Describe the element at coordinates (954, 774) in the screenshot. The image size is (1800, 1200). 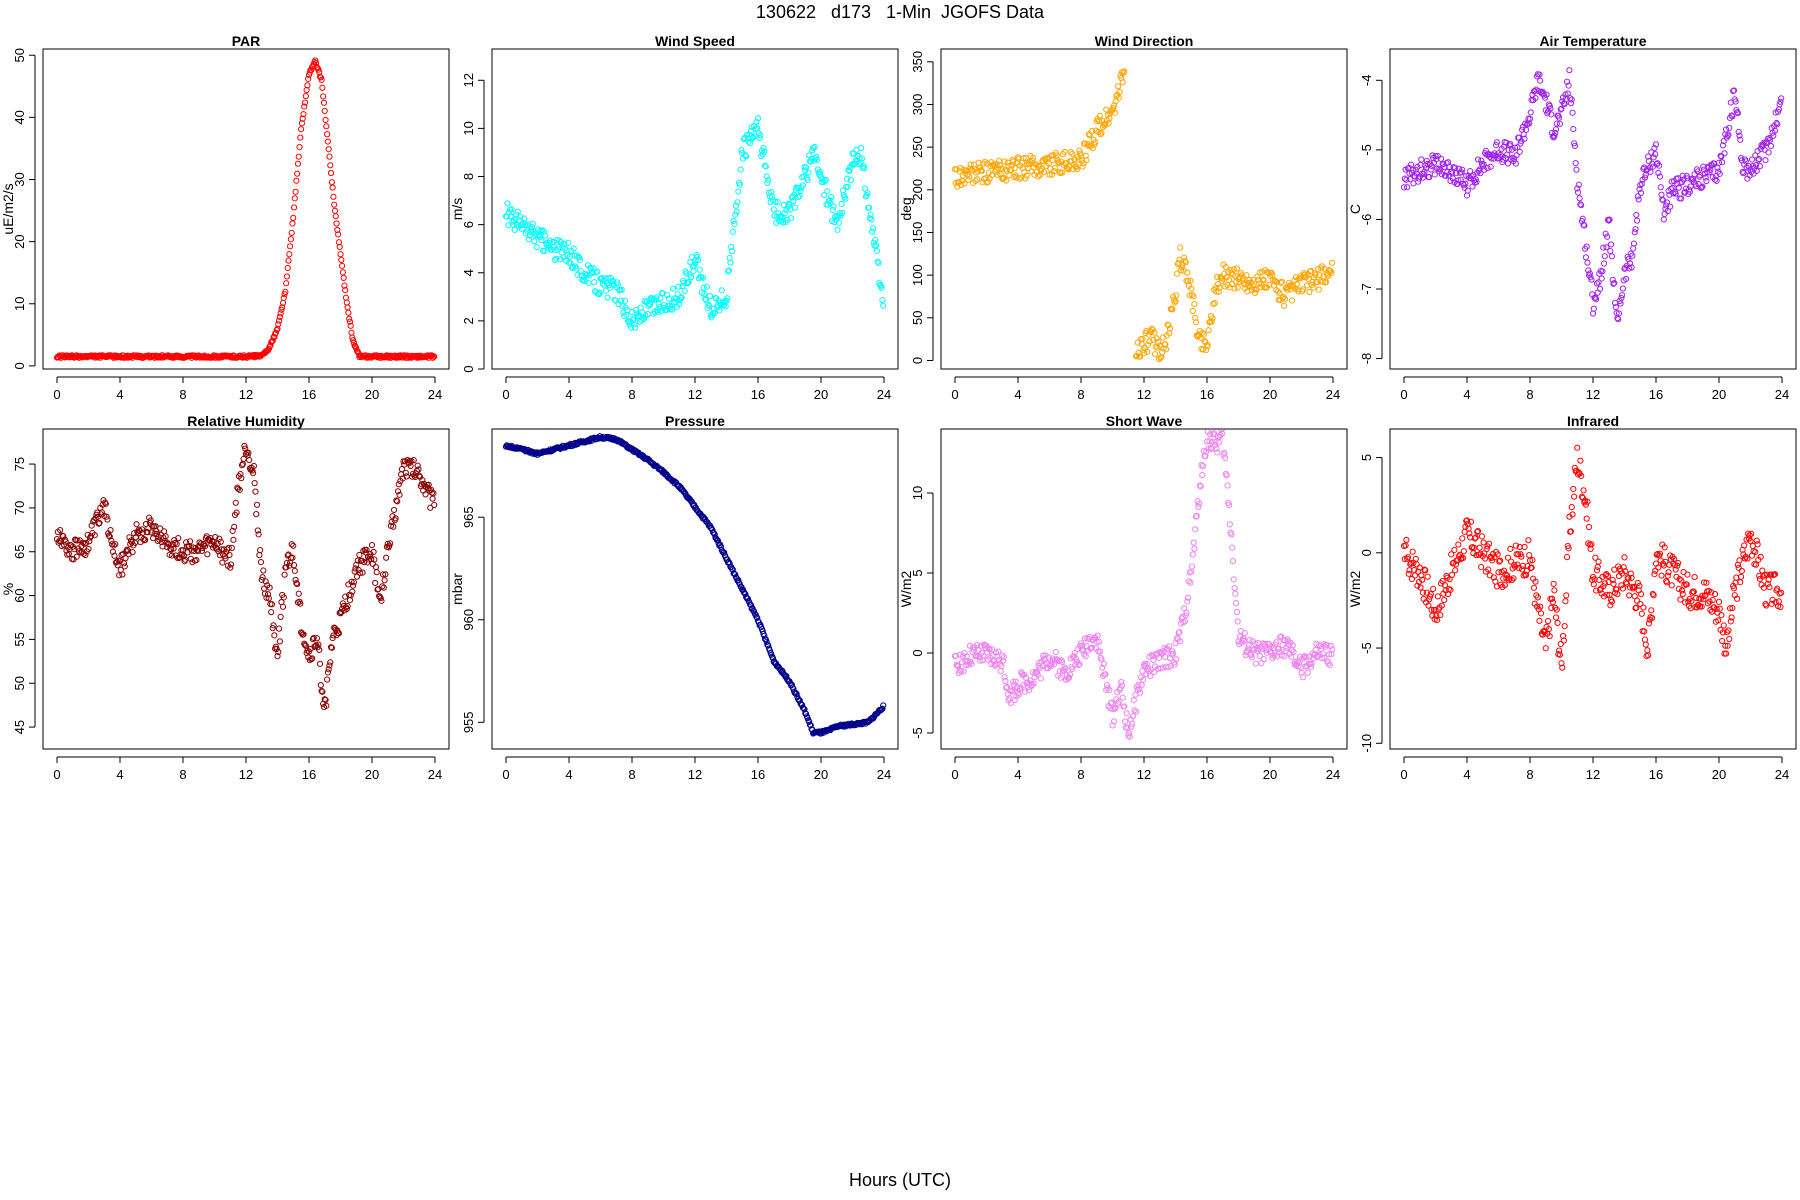
I see `x-tick-label: 0` at that location.